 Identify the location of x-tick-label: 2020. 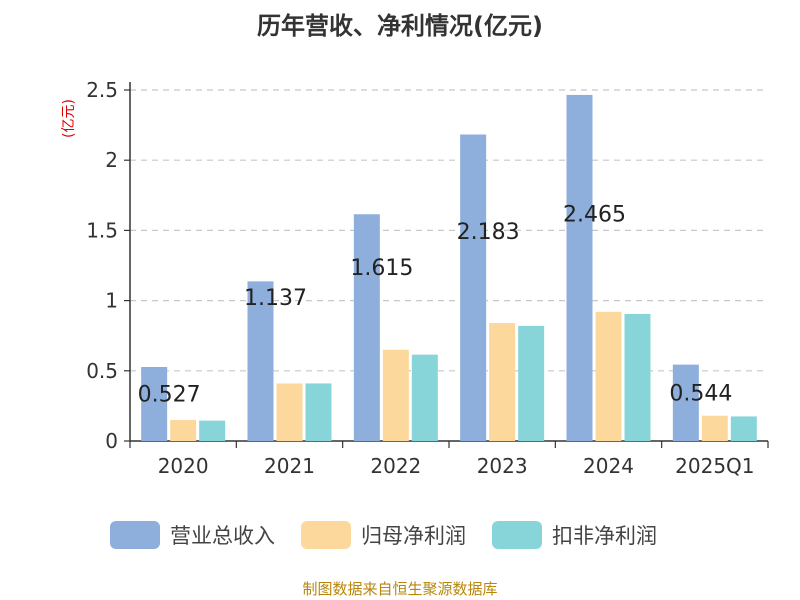
(183, 466).